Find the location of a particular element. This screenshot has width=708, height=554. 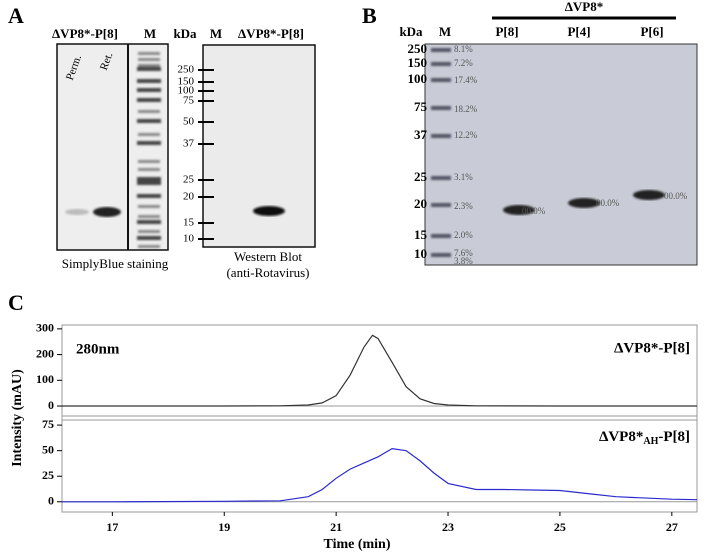

x-tick-label: 19 is located at coordinates (224, 527).